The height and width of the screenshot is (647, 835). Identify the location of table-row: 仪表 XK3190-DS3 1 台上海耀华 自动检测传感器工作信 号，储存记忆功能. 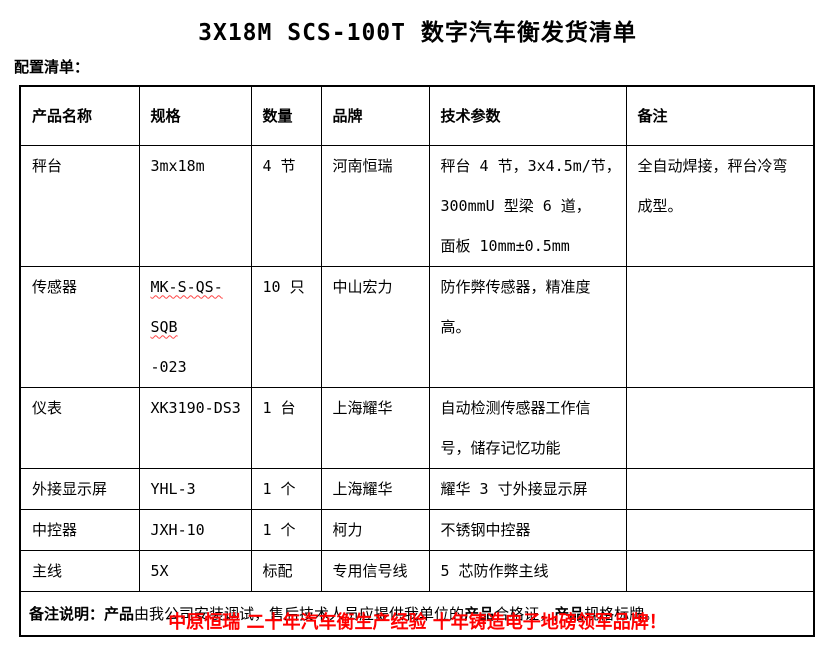
(417, 427).